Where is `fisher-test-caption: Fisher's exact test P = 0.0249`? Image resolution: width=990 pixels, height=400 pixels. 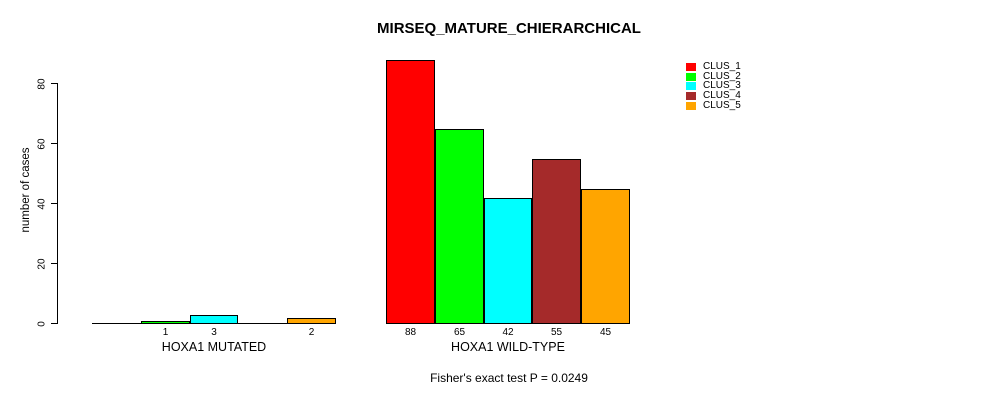 fisher-test-caption: Fisher's exact test P = 0.0249 is located at coordinates (509, 378).